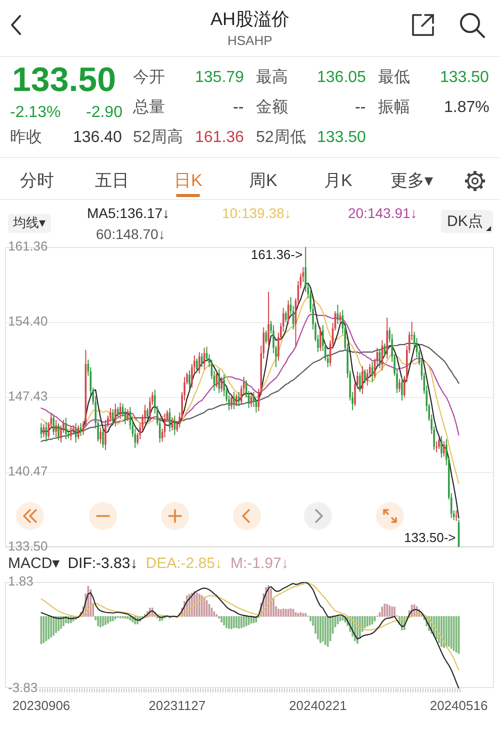 Image resolution: width=500 pixels, height=733 pixels. What do you see at coordinates (23, 687) in the screenshot?
I see `y-tick-label: -3.83` at bounding box center [23, 687].